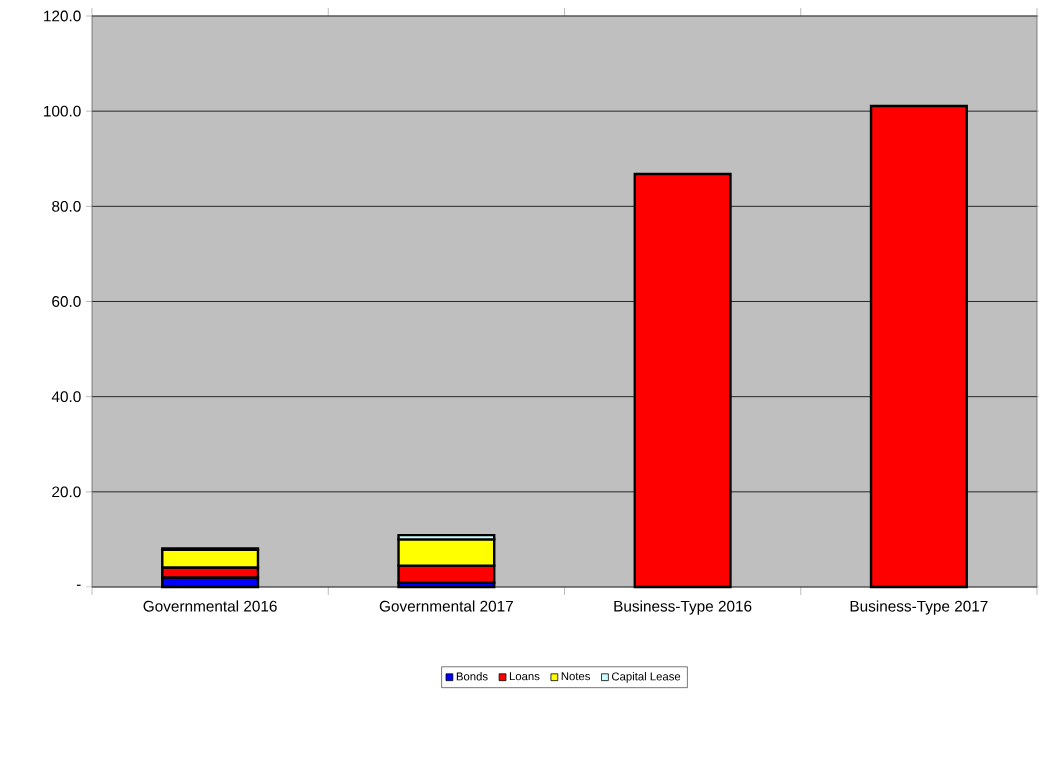  What do you see at coordinates (646, 677) in the screenshot?
I see `legend-label: Capital Lease` at bounding box center [646, 677].